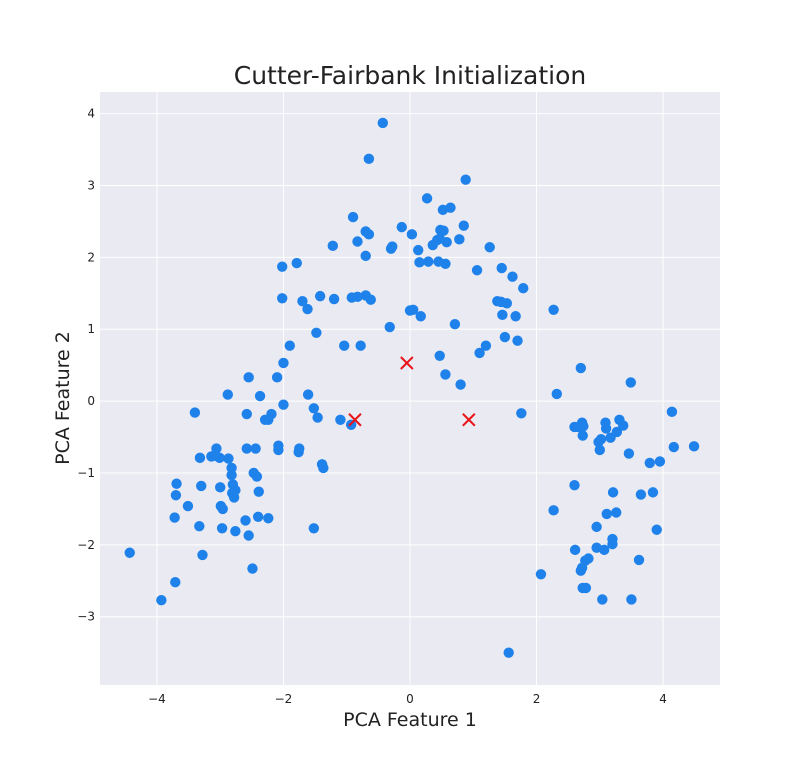 The image size is (800, 771). What do you see at coordinates (537, 699) in the screenshot?
I see `x-tick-label: 2` at bounding box center [537, 699].